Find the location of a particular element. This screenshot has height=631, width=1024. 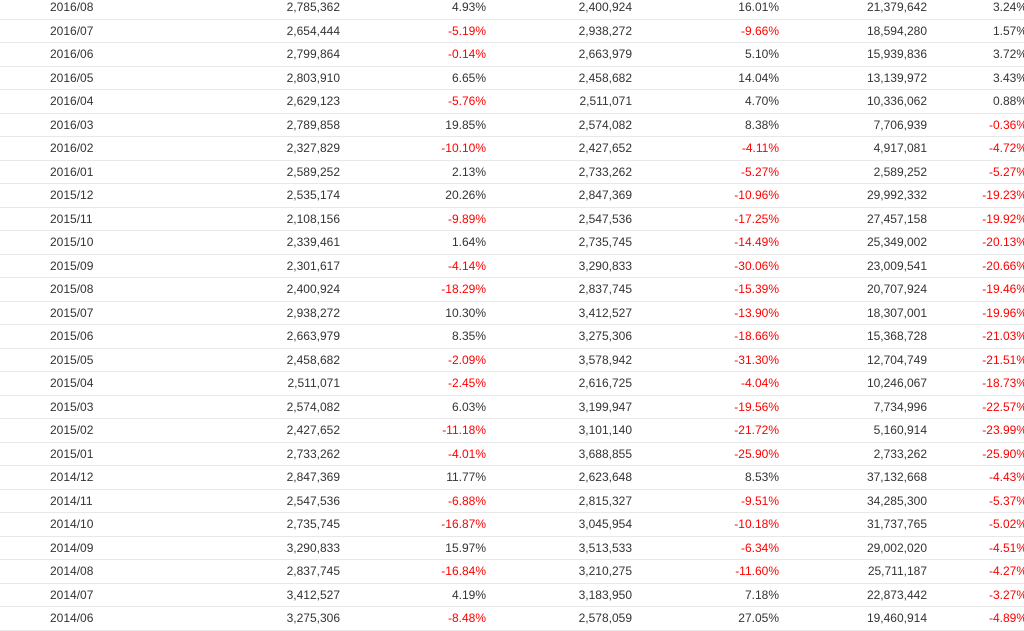

value-cell: 2,547,536 is located at coordinates (559, 219).